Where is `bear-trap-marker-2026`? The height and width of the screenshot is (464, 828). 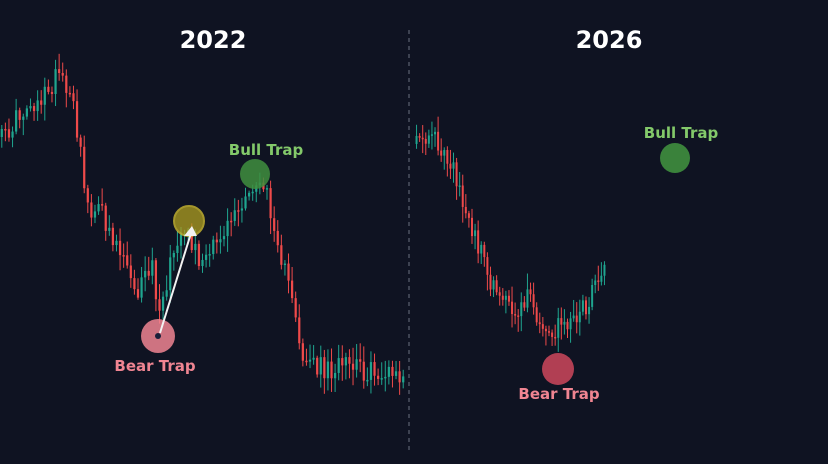
bear-trap-marker-2026 is located at coordinates (558, 369).